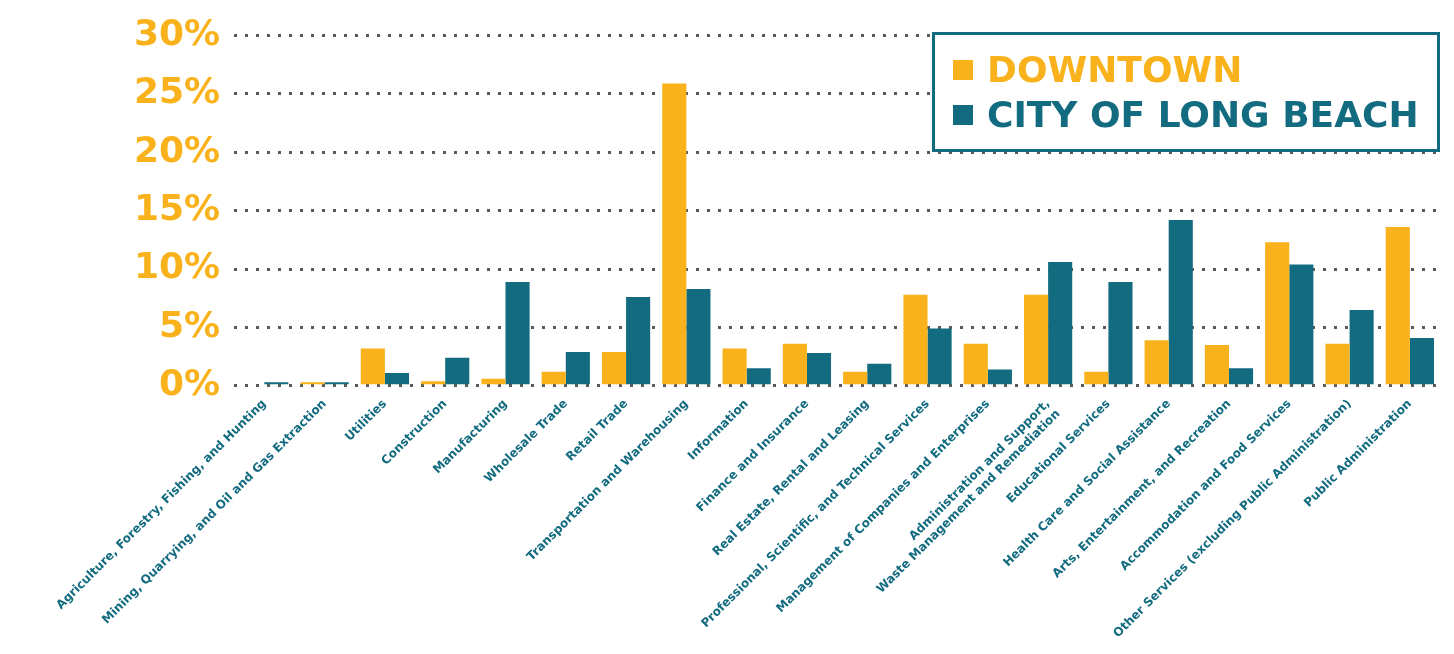  Describe the element at coordinates (177, 32) in the screenshot. I see `y-tick-label: 30%` at that location.